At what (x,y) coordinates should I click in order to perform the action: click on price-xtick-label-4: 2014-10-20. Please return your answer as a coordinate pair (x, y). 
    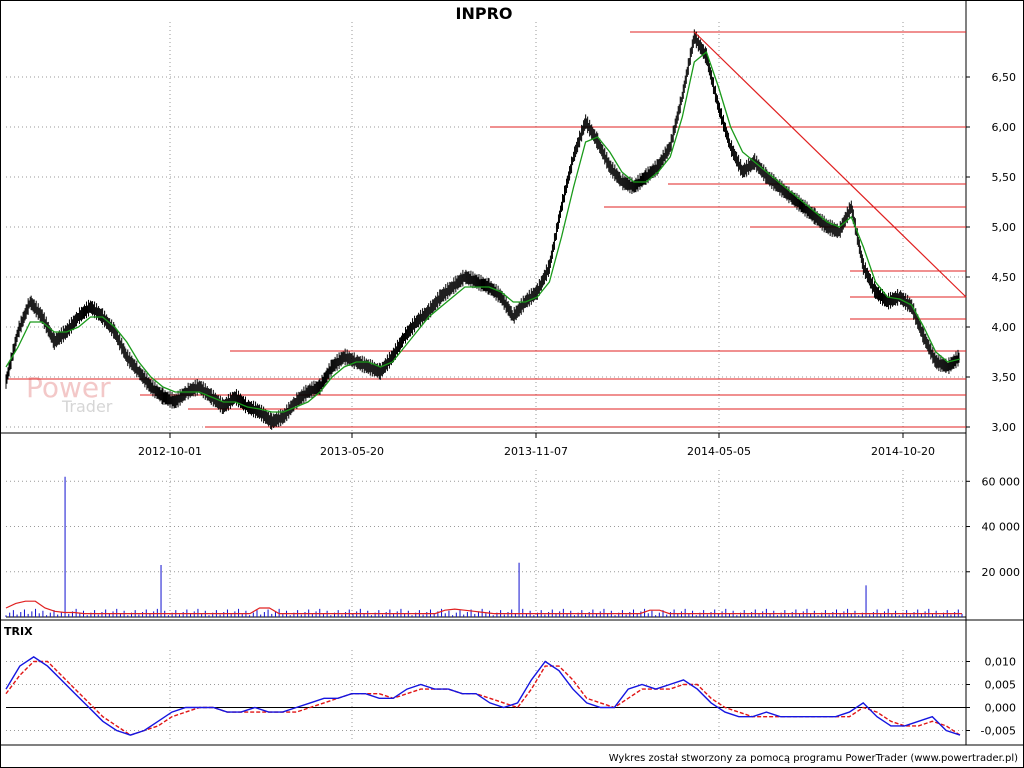
    Looking at the image, I should click on (903, 451).